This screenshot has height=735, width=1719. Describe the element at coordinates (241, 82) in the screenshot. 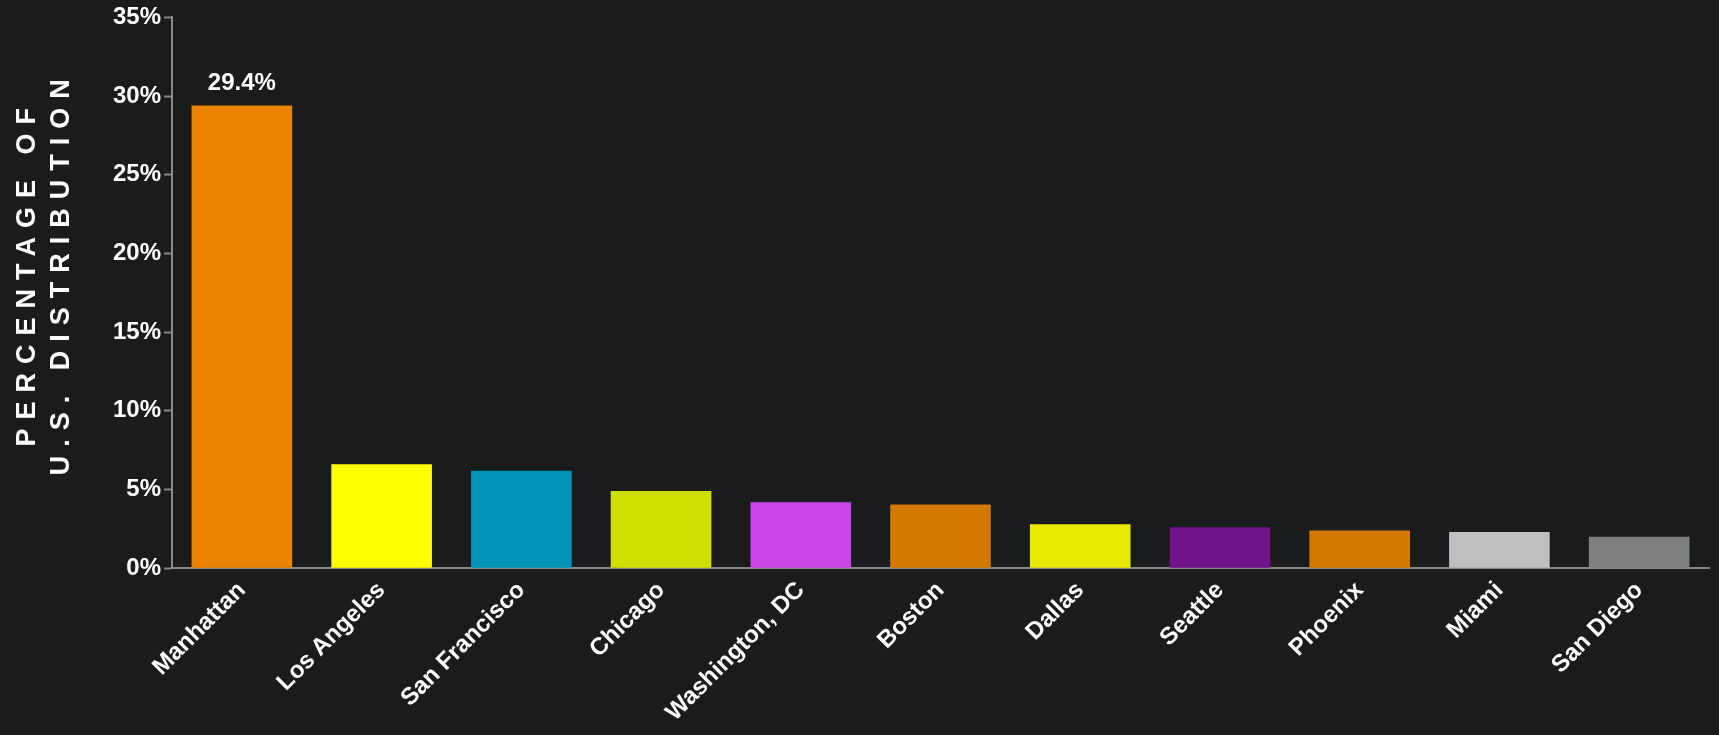

I see `data-label: 29.4%` at that location.